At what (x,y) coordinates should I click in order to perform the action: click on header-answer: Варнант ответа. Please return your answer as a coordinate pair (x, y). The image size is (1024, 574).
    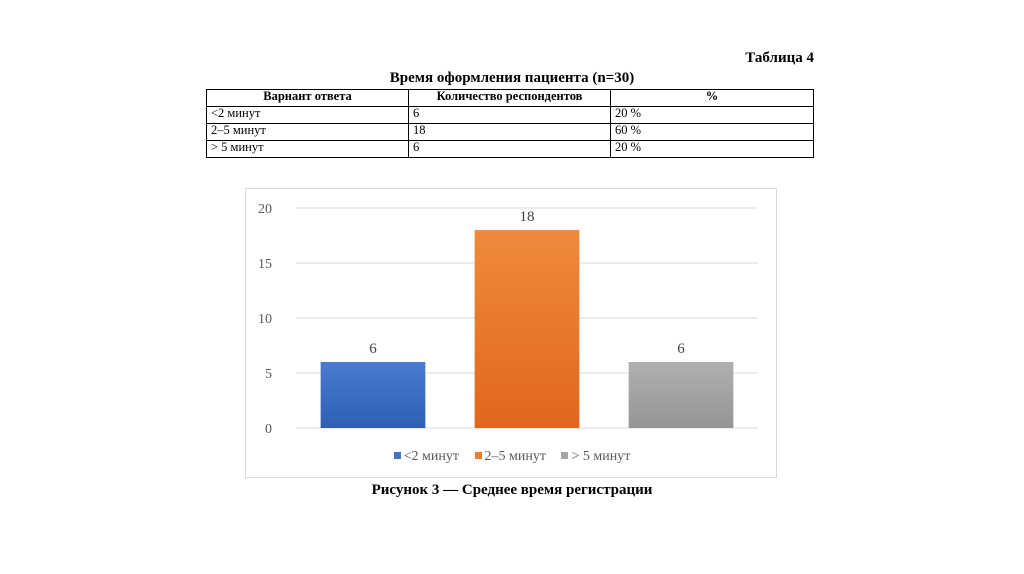
    Looking at the image, I should click on (307, 98).